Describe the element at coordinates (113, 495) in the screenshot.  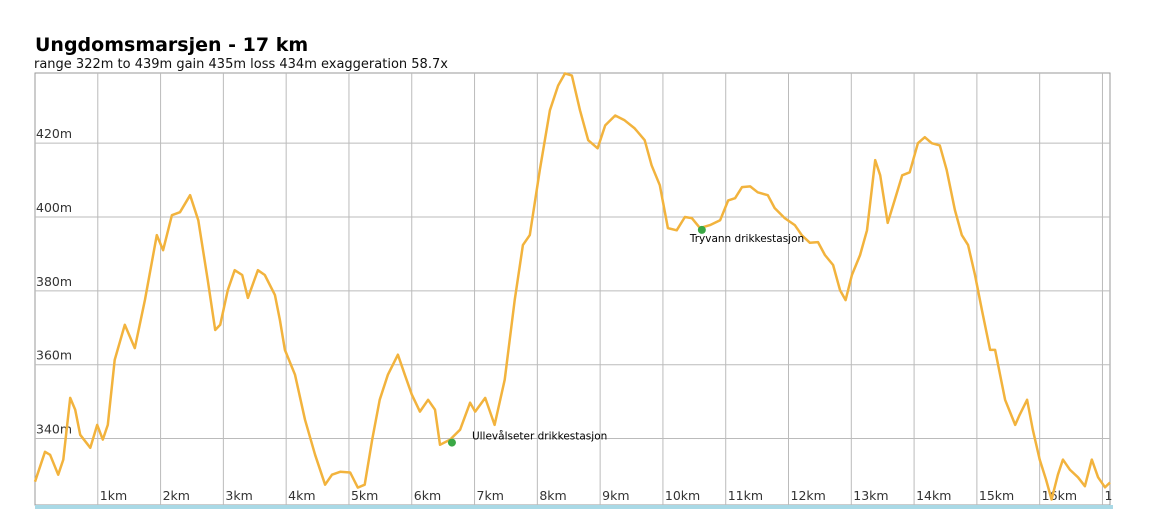
I see `x-tick-label: 1km` at that location.